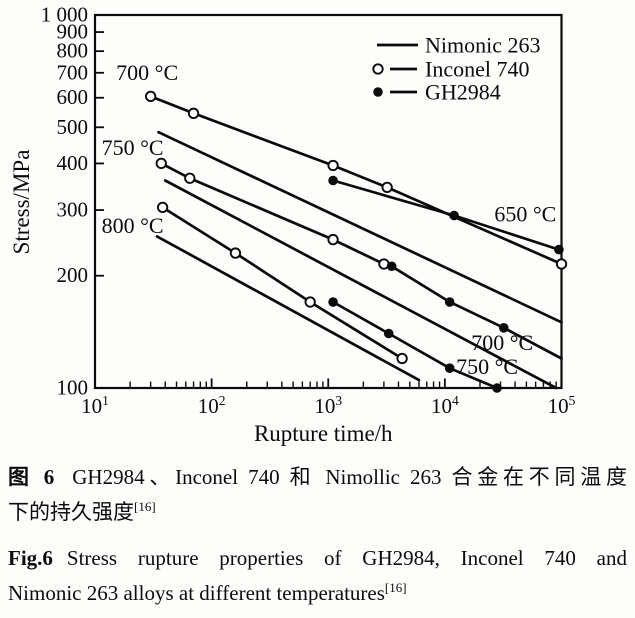 The height and width of the screenshot is (618, 635). I want to click on caption-zh-text2: 下的持久强度, so click(71, 512).